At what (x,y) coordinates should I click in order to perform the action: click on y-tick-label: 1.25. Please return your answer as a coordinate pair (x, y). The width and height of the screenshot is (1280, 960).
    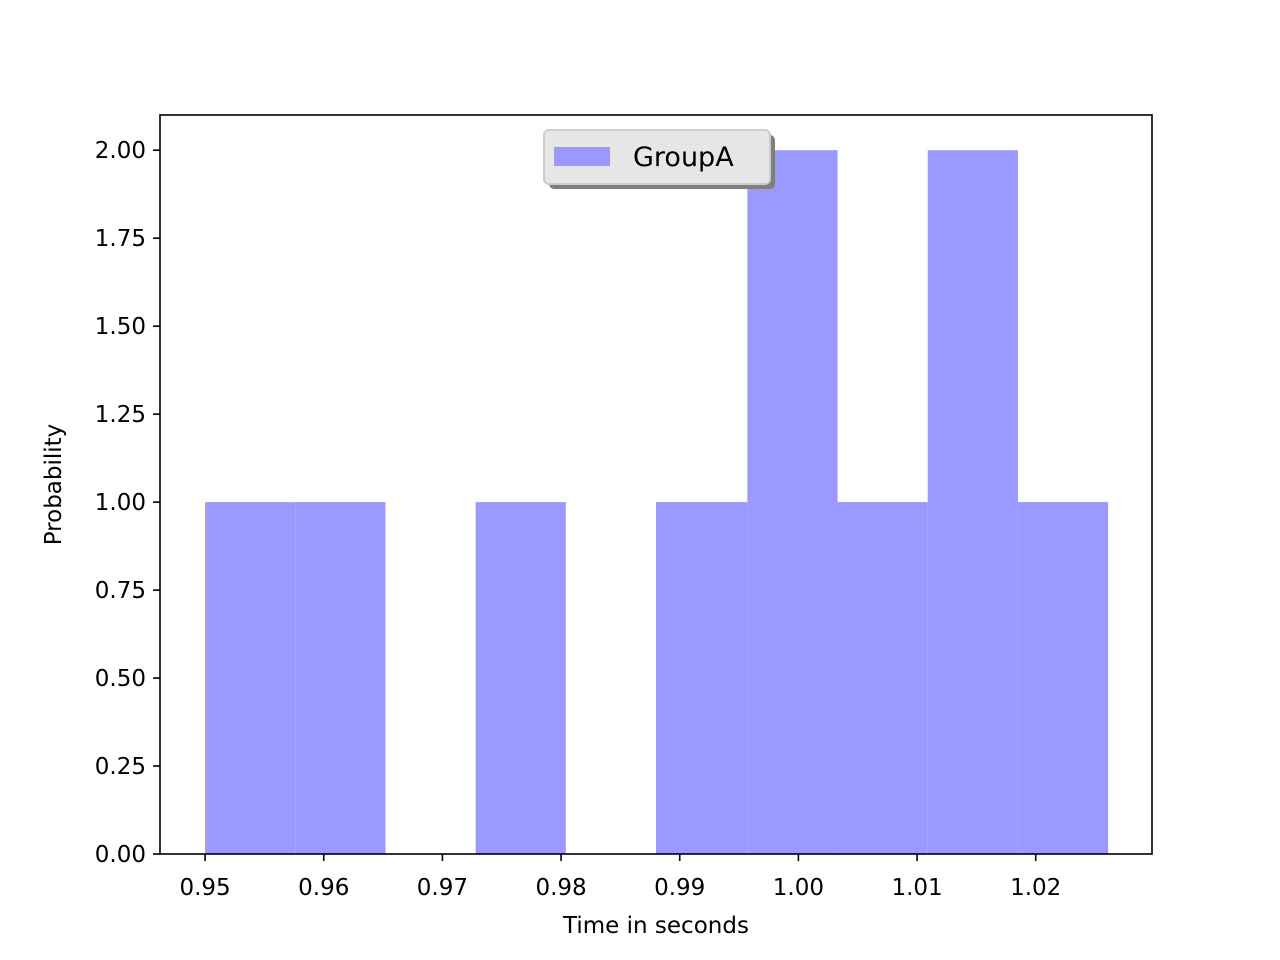
    Looking at the image, I should click on (120, 415).